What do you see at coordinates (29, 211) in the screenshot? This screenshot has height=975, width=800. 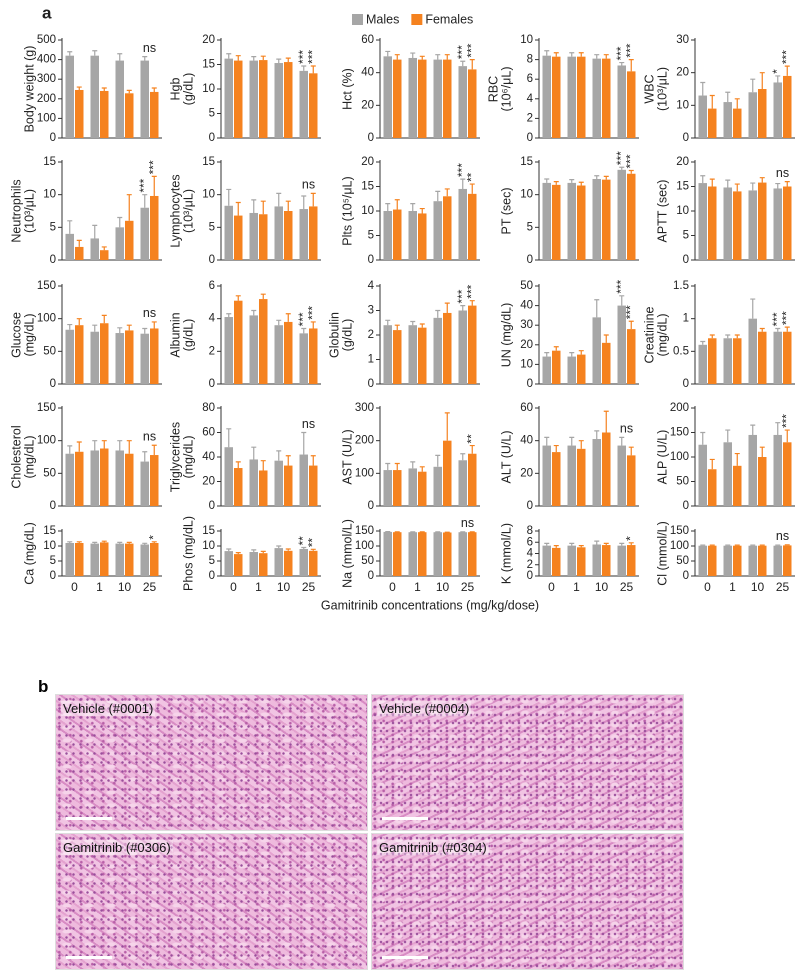 I see `y-axis-label: (10³/μL)` at bounding box center [29, 211].